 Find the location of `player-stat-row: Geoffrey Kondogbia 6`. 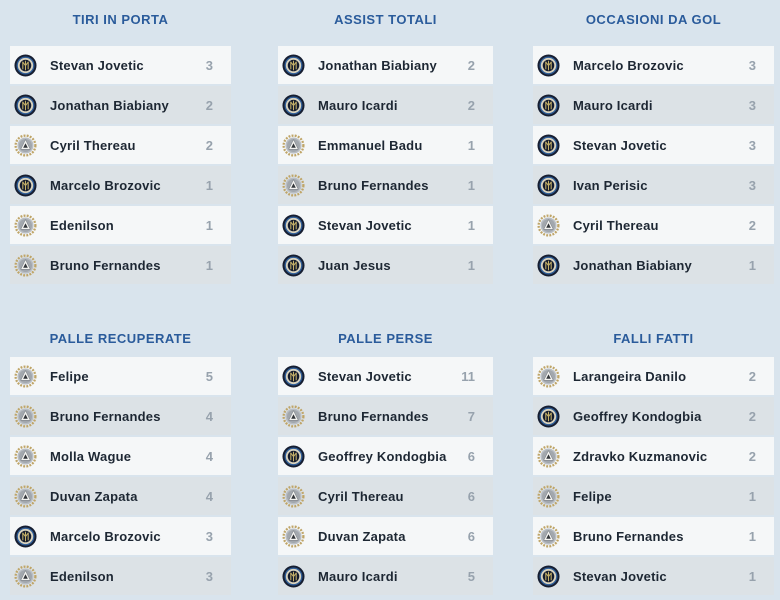

player-stat-row: Geoffrey Kondogbia 6 is located at coordinates (385, 456).